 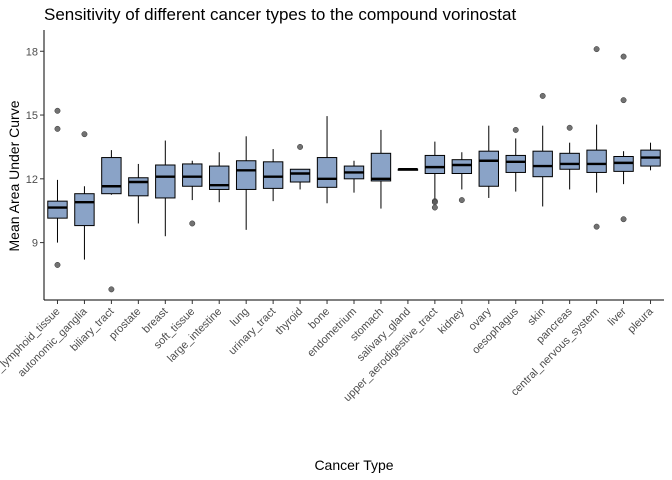 I want to click on y-tick-label: 9, so click(x=35, y=244).